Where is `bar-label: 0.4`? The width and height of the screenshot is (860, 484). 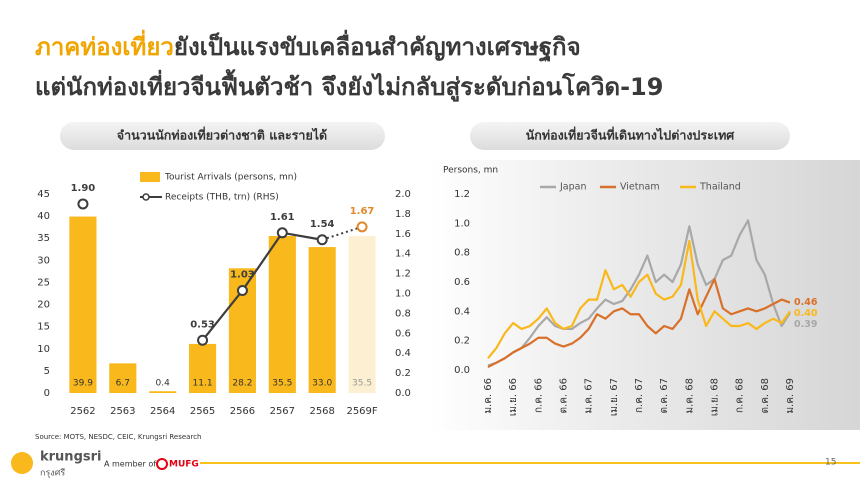
bar-label: 0.4 is located at coordinates (163, 384).